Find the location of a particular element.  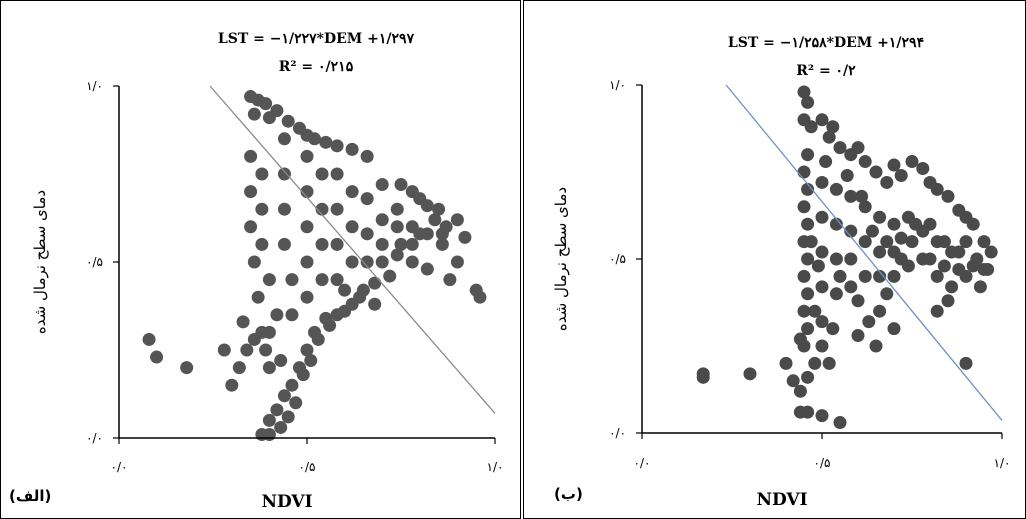

x-tick-label: ۰/۵ is located at coordinates (822, 463).